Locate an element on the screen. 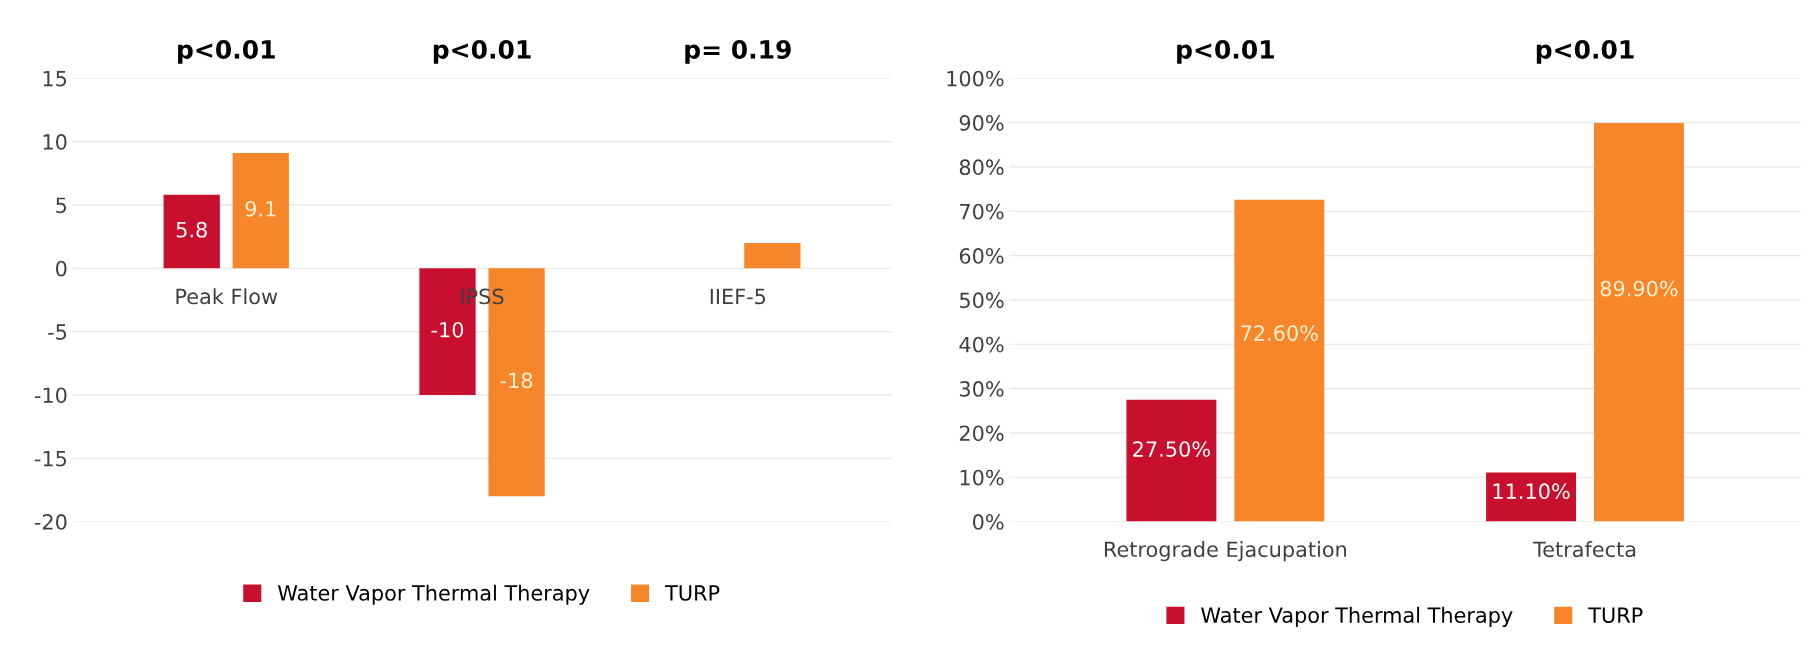 This screenshot has width=1819, height=652. y-tick-label: -20 is located at coordinates (50, 522).